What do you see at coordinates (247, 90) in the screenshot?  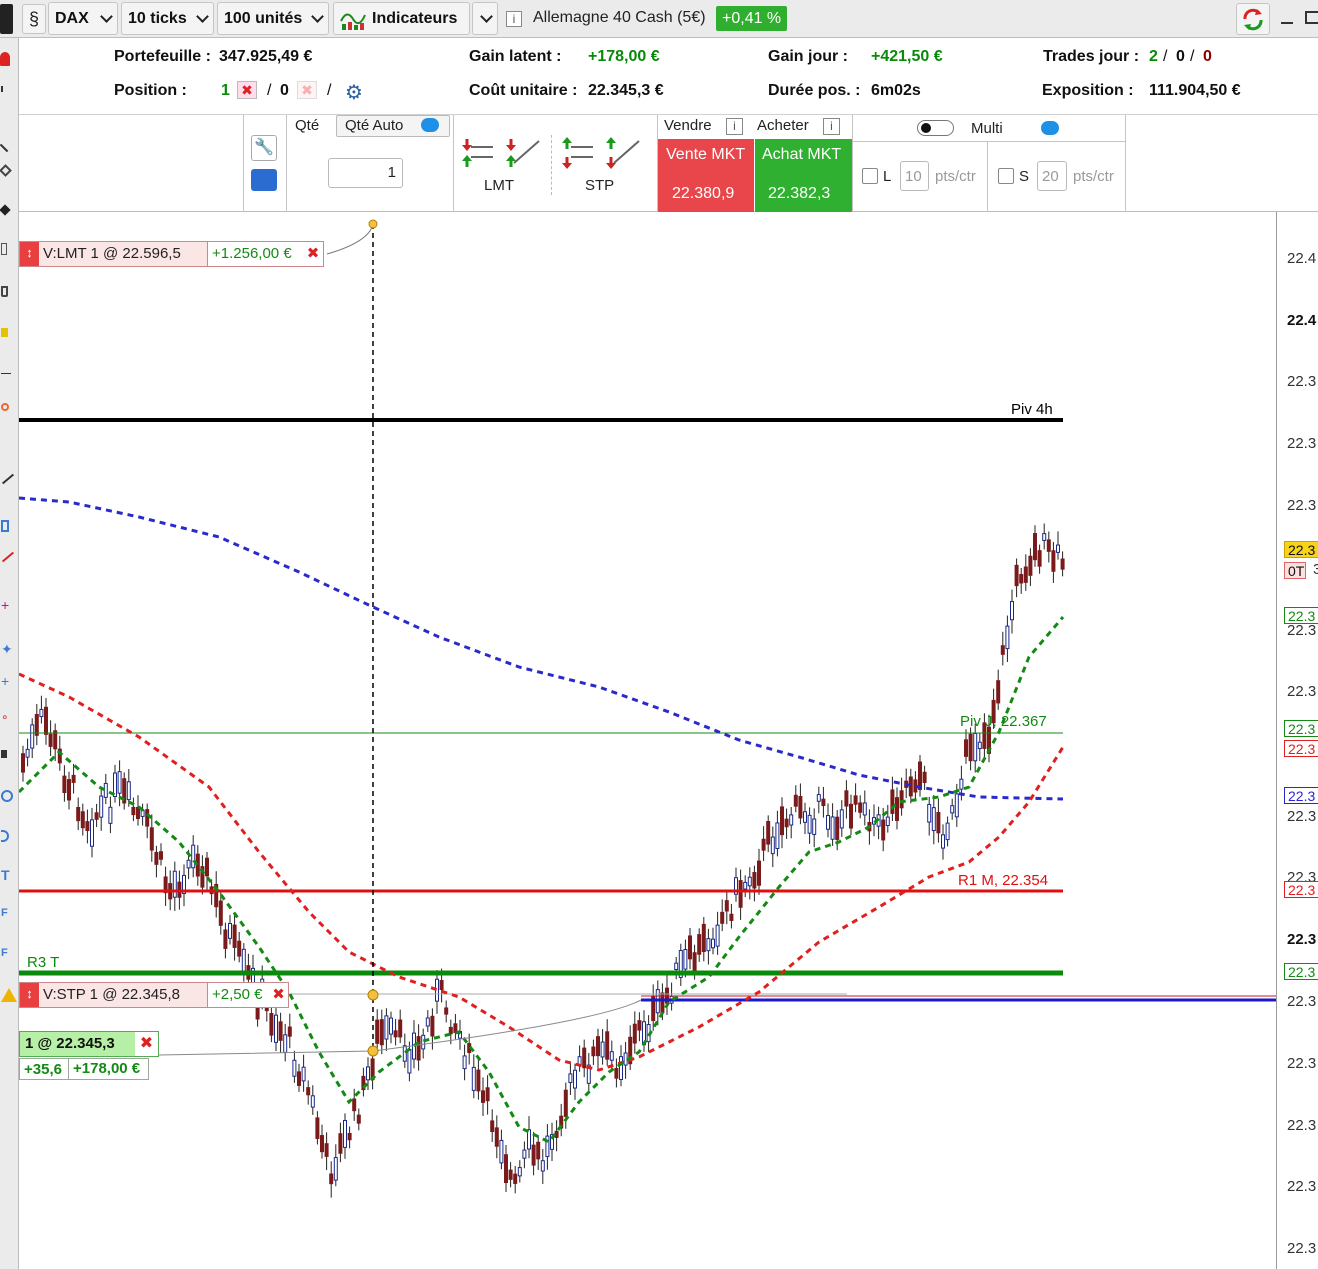 I see `close-long-icon: ✖` at bounding box center [247, 90].